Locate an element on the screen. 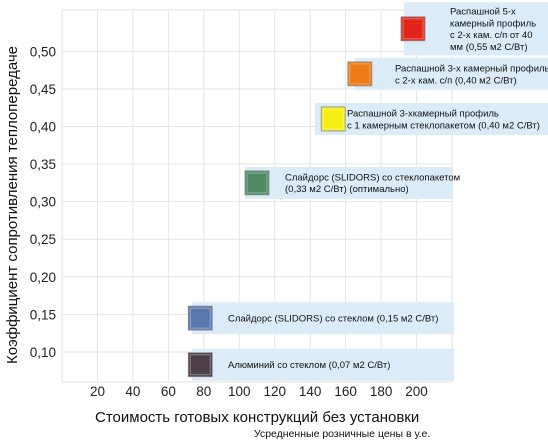 This screenshot has width=548, height=444. point-label: Алюминий со стеклом (0,07 м2 С/Вт) is located at coordinates (309, 365).